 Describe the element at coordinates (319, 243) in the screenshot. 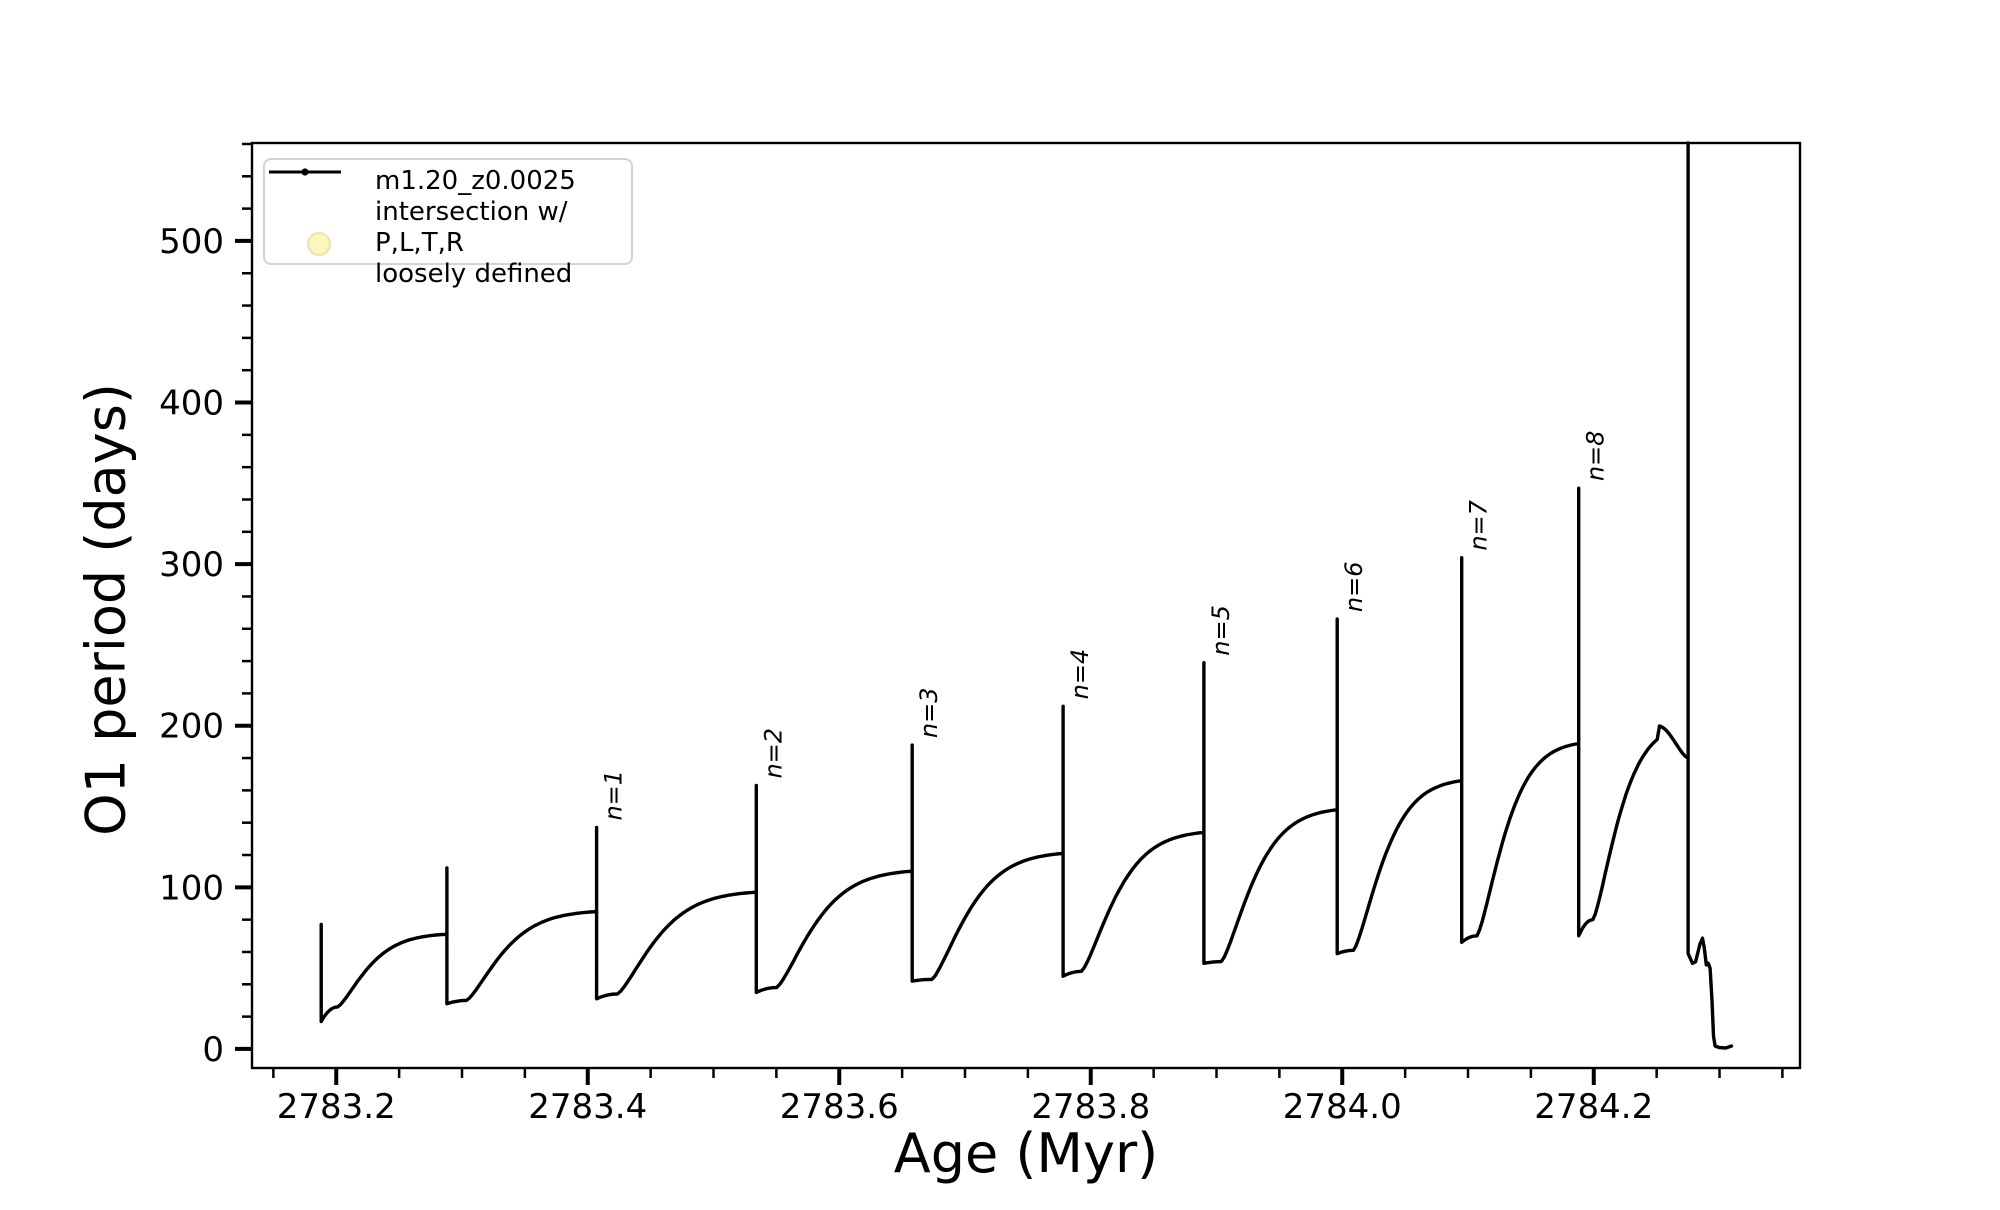

I see `legend-intersection-marker-icon` at that location.